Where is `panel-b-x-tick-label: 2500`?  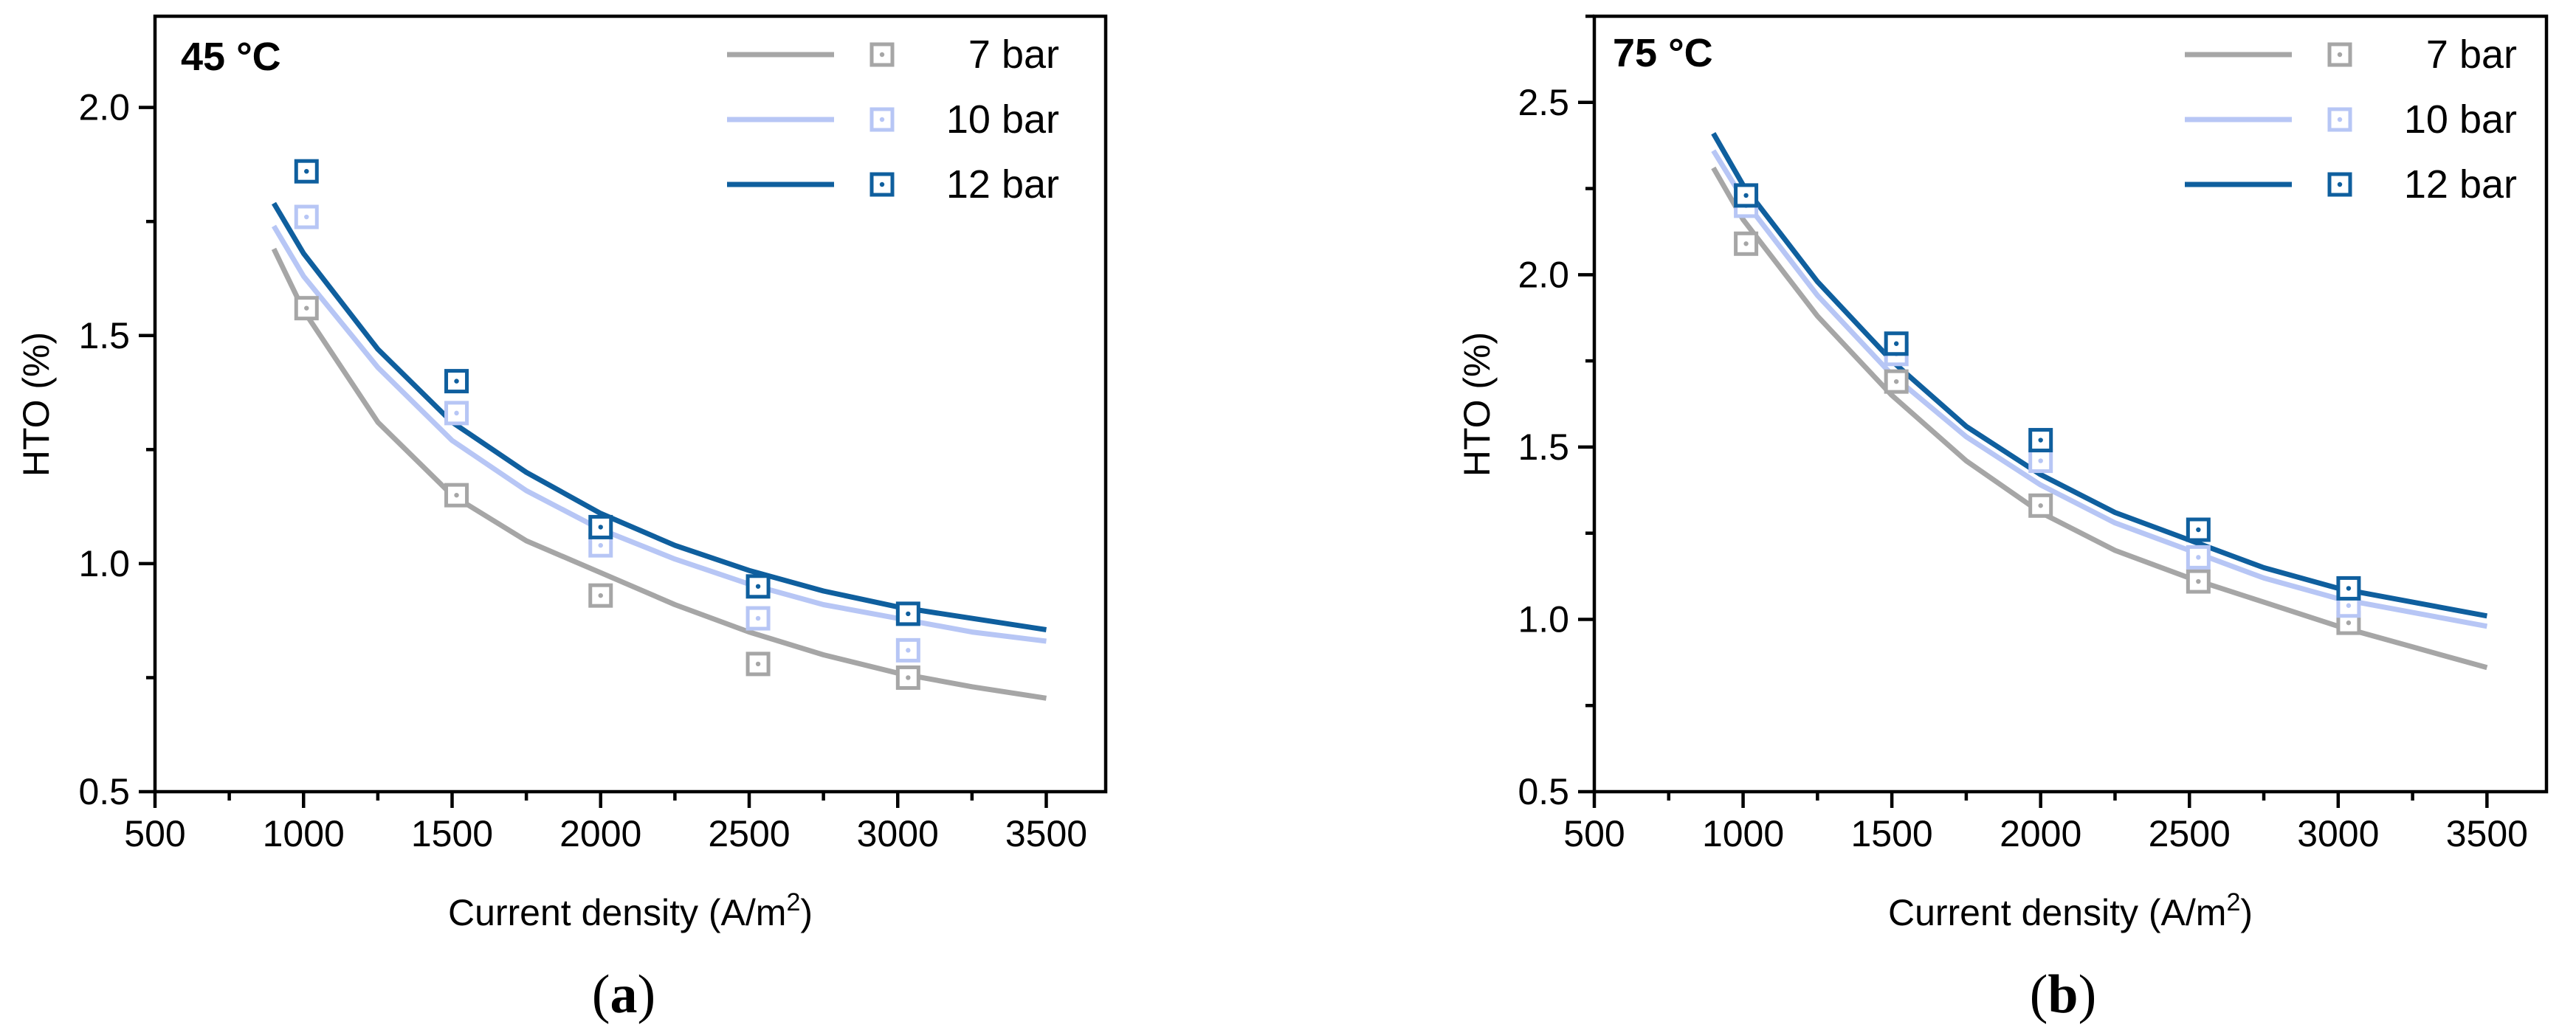 panel-b-x-tick-label: 2500 is located at coordinates (2190, 833).